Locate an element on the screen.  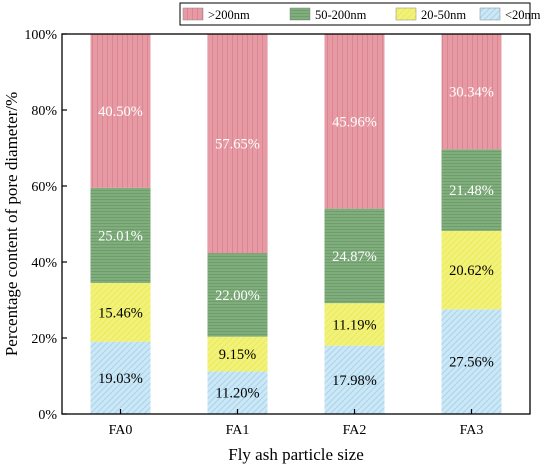
data-label: 24.87% is located at coordinates (354, 257).